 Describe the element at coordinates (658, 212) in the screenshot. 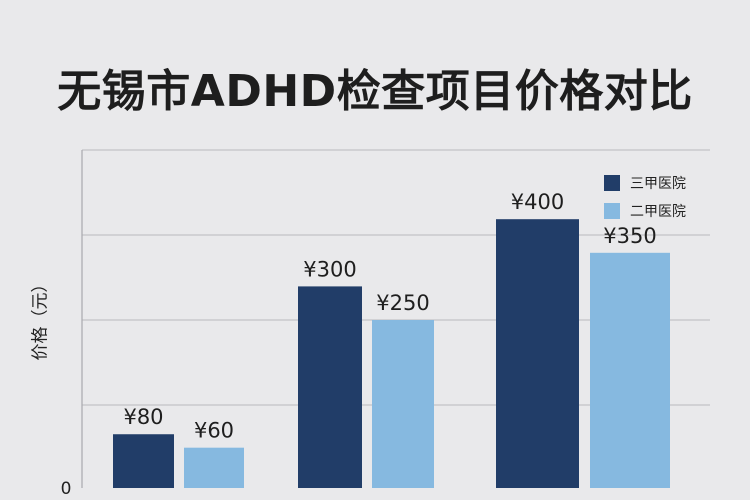

I see `legend-label-series-2: 二甲医院` at that location.